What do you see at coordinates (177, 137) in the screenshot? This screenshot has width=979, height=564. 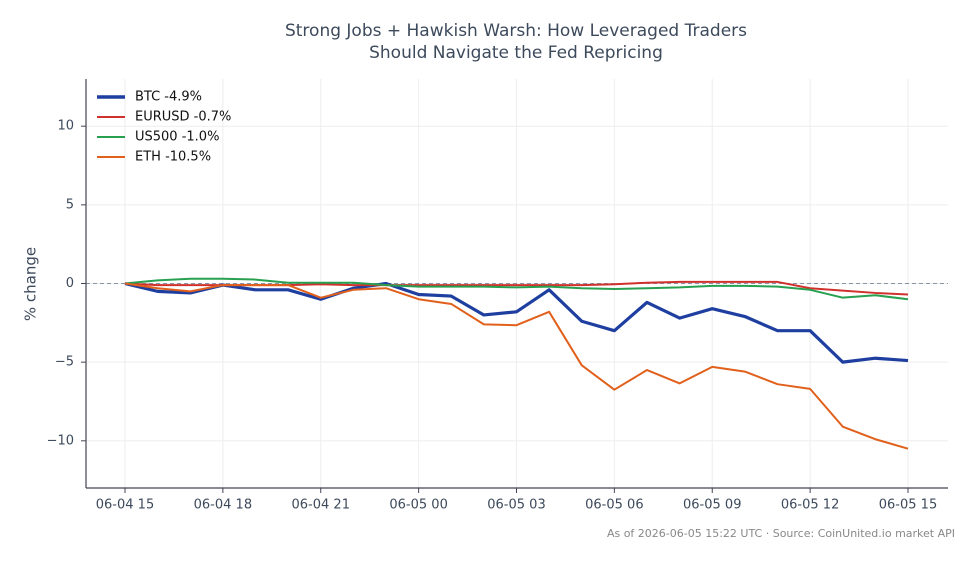 I see `legend-label: US500 -1.0%` at bounding box center [177, 137].